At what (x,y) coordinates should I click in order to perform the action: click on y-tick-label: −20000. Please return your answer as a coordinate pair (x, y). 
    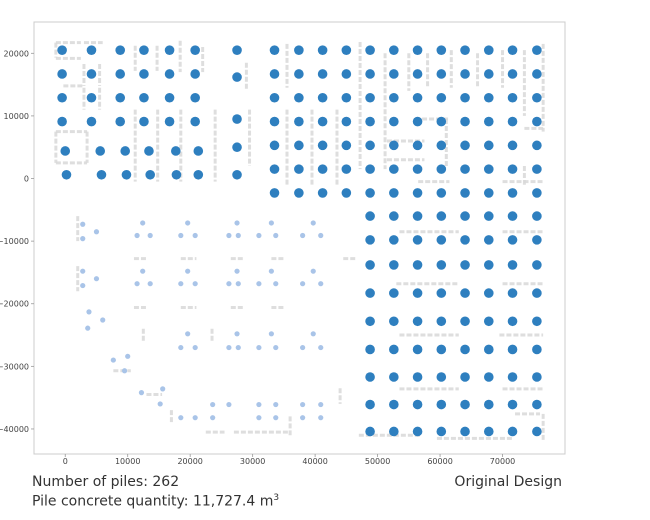
    Looking at the image, I should click on (14, 304).